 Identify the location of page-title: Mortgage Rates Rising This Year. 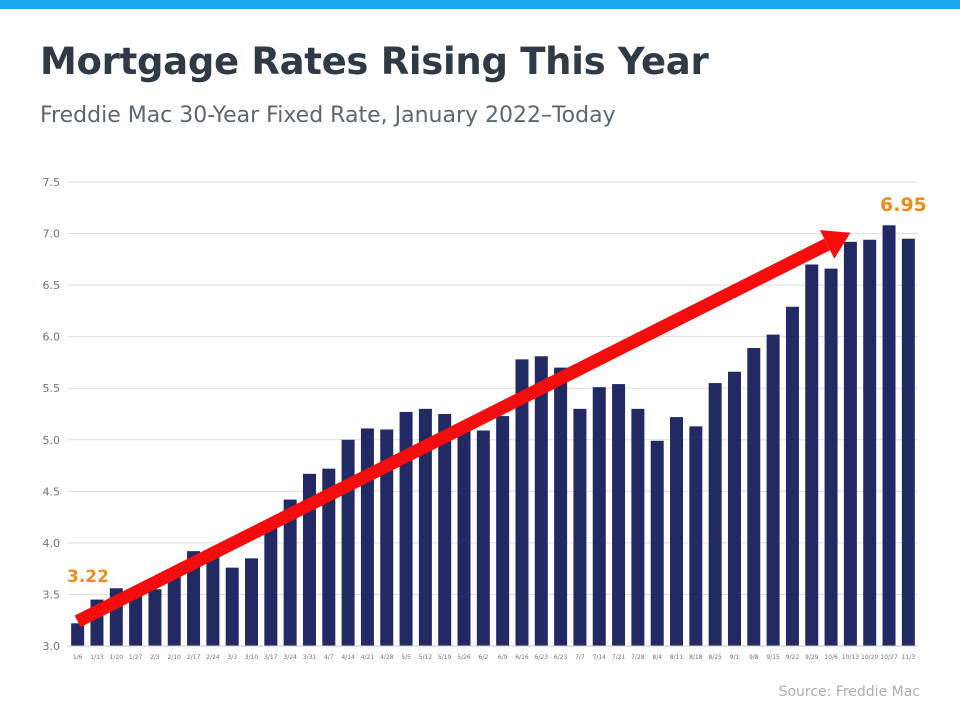
(374, 61).